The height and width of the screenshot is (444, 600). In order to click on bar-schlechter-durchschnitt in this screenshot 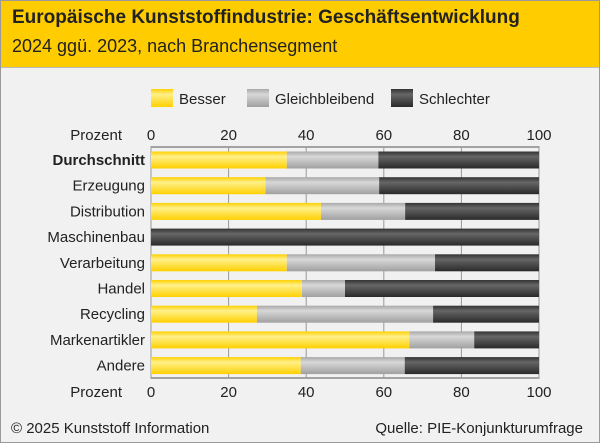, I will do `click(458, 160)`.